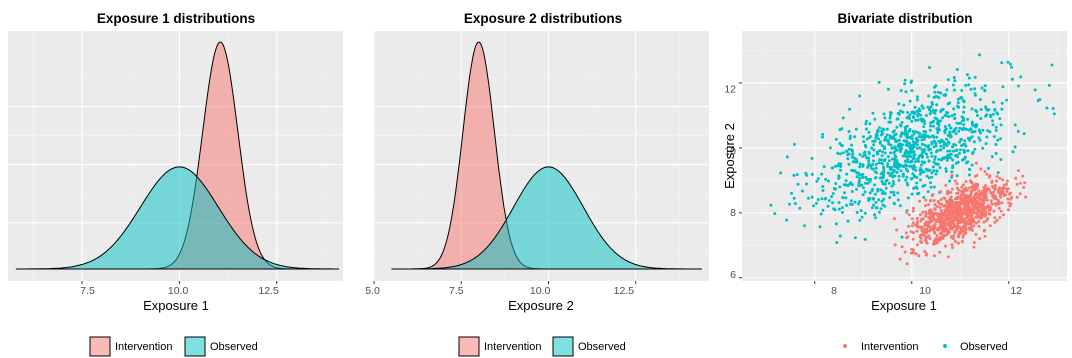 The image size is (1072, 358). I want to click on x-tick-marks, so click(179, 282).